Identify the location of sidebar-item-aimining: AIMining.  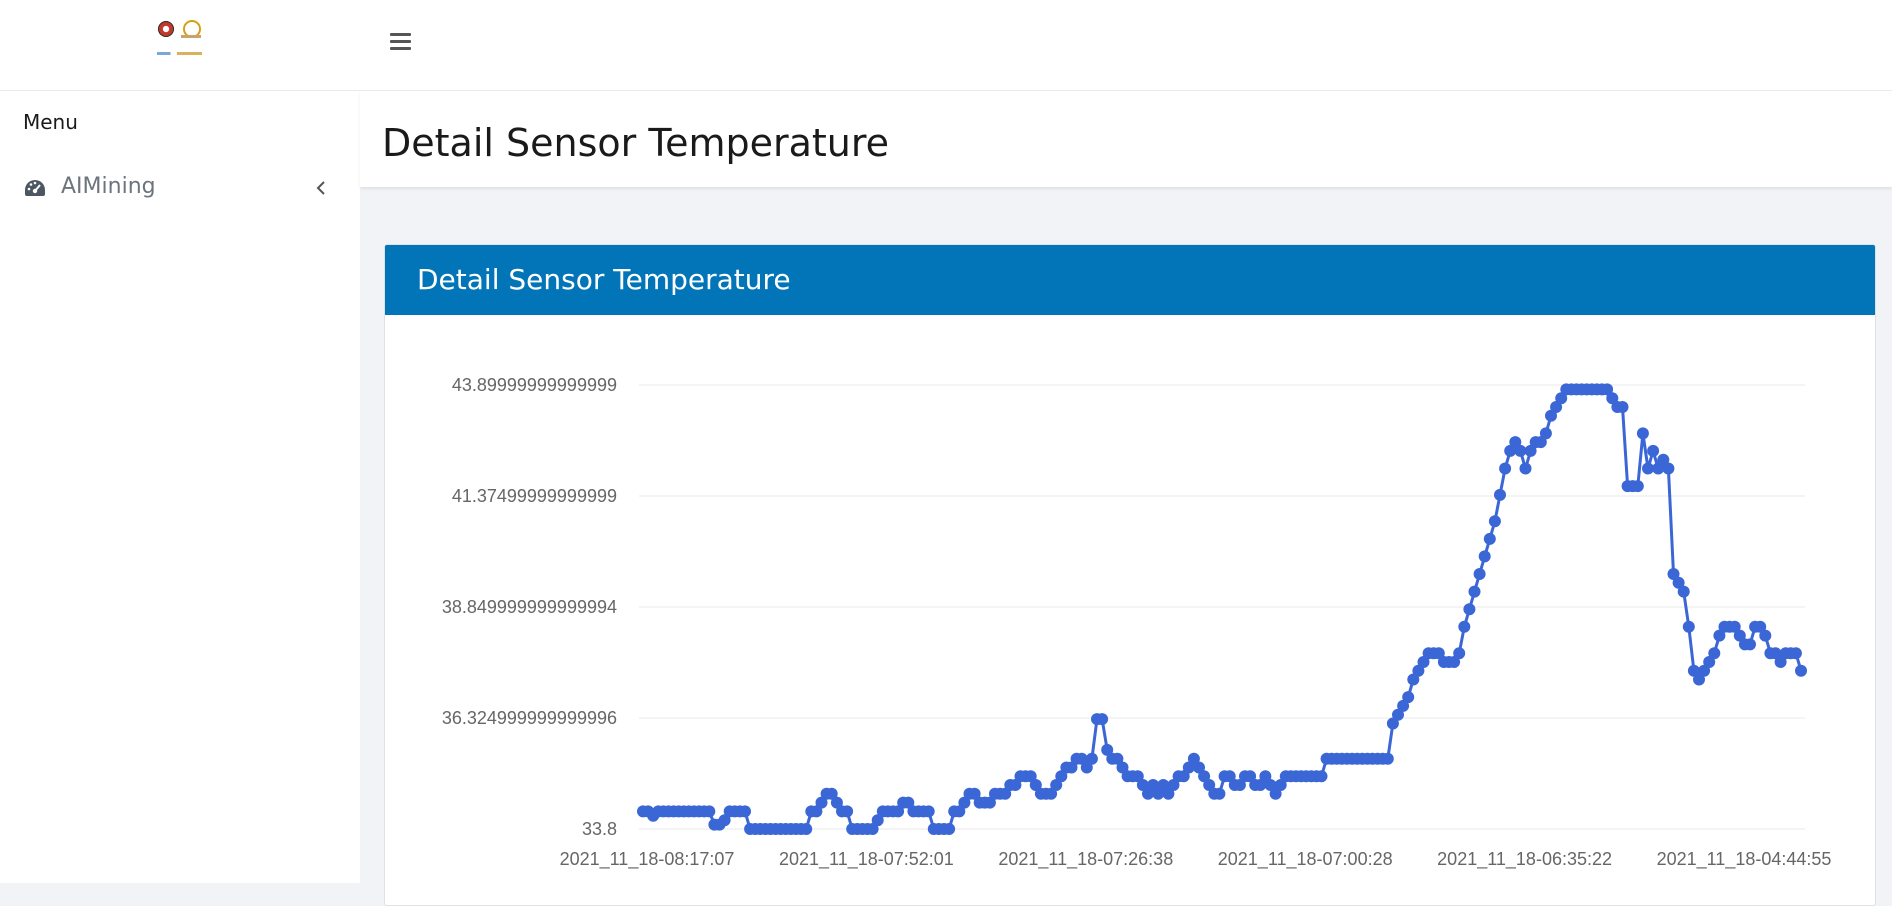
(180, 188).